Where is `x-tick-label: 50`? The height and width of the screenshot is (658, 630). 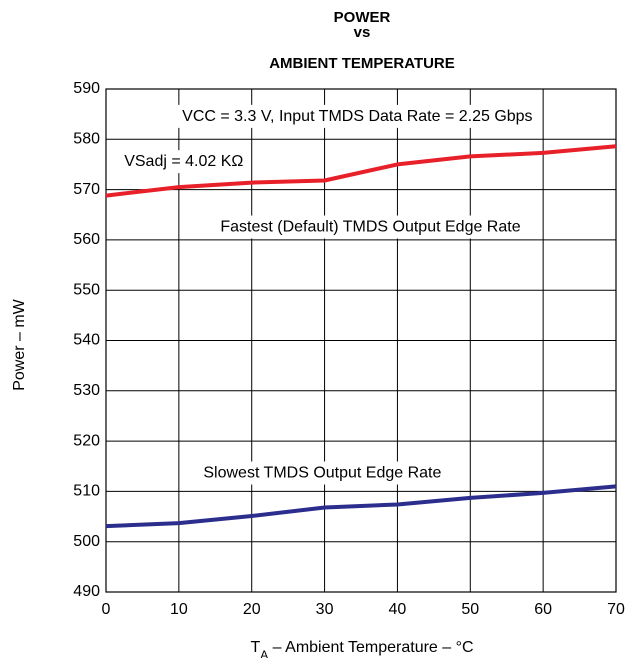
x-tick-label: 50 is located at coordinates (470, 609).